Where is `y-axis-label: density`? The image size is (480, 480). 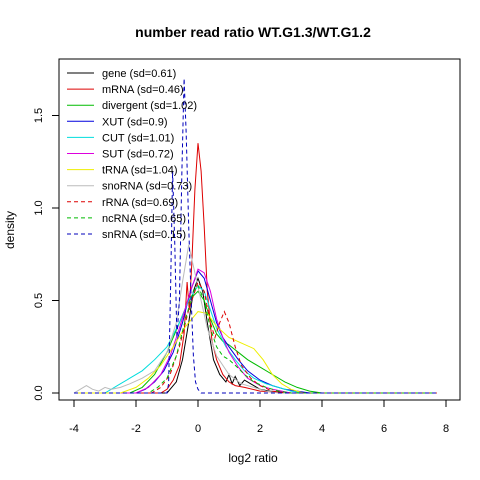
y-axis-label: density is located at coordinates (10, 230).